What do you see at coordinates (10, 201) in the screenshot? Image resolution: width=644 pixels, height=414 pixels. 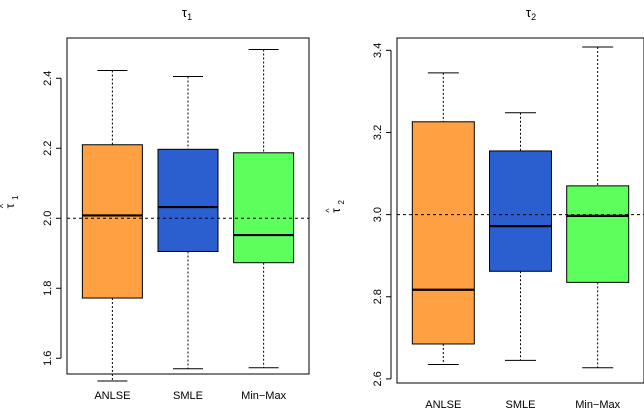 I see `y-axis-label: τ^1` at bounding box center [10, 201].